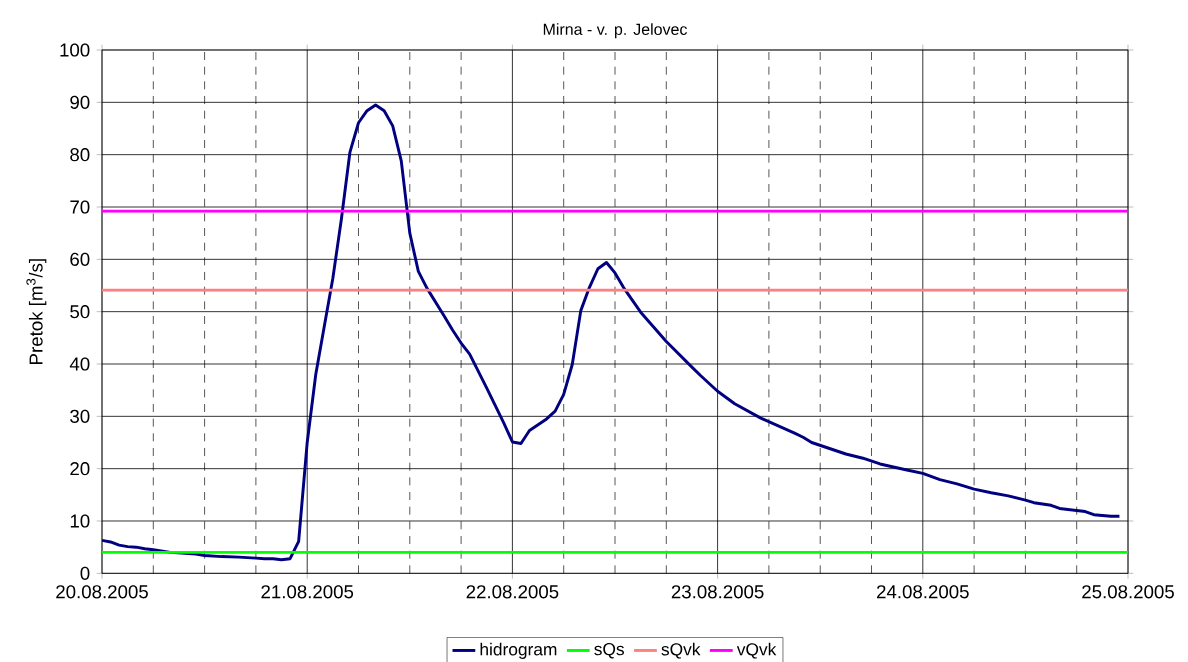 The height and width of the screenshot is (662, 1188). What do you see at coordinates (518, 650) in the screenshot?
I see `legend-label: hidrogram` at bounding box center [518, 650].